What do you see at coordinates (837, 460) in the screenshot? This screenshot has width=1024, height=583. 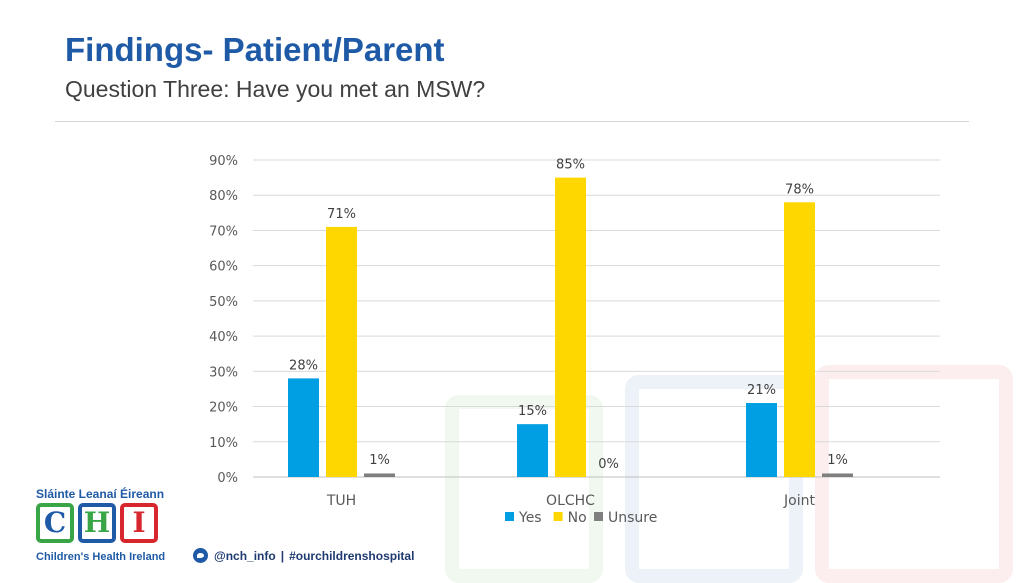 I see `data-label-unsure-joint: 1%` at bounding box center [837, 460].